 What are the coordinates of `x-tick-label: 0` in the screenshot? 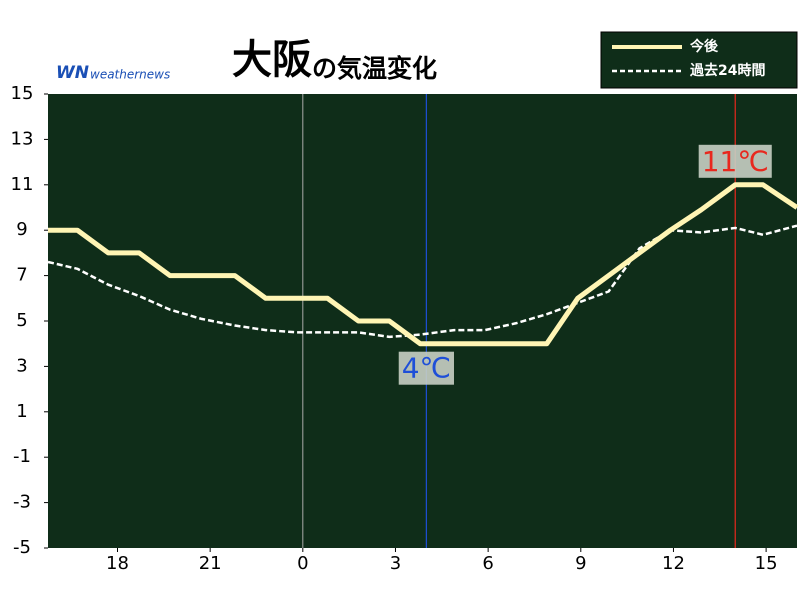 It's located at (302, 563).